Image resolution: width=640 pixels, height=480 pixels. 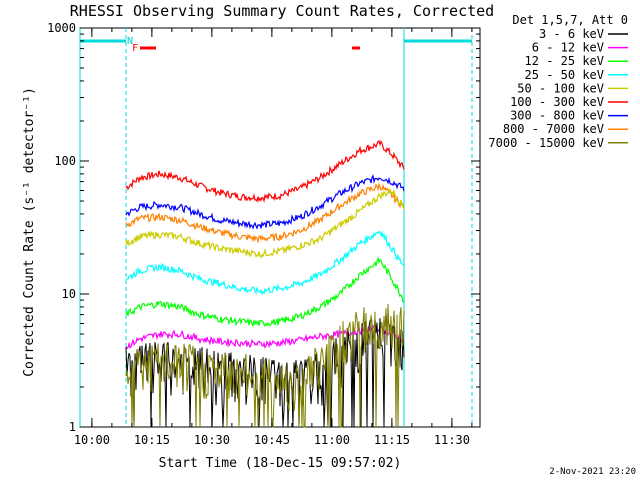 What do you see at coordinates (452, 440) in the screenshot?
I see `x-tick-label: 11:30` at bounding box center [452, 440].